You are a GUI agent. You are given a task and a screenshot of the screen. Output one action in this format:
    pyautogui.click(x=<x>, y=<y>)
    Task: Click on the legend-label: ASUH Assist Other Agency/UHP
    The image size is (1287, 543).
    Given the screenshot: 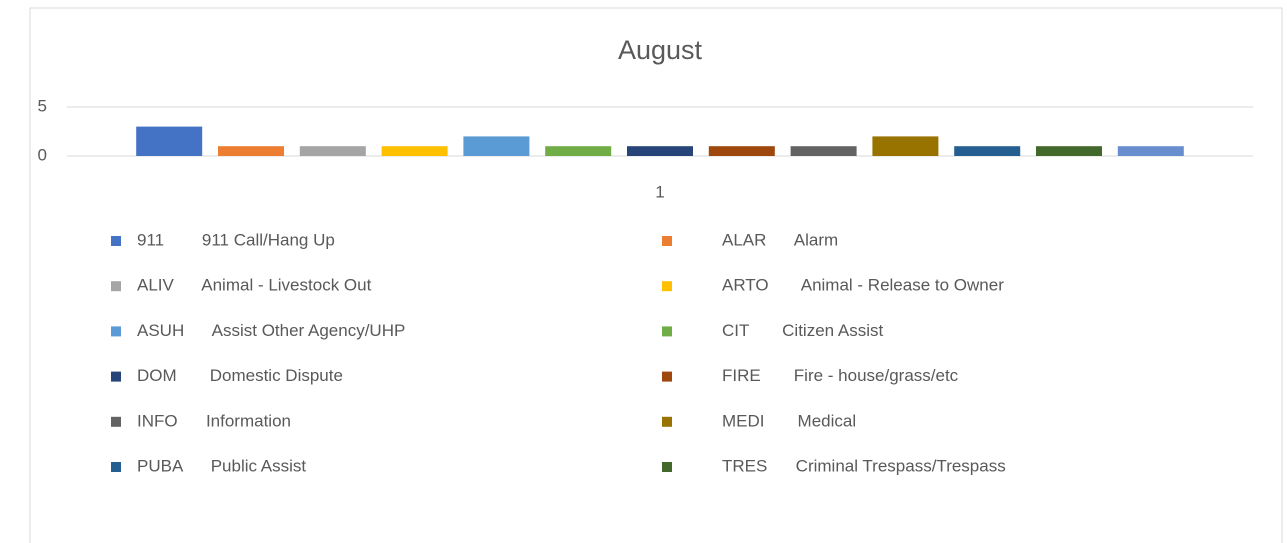 What is the action you would take?
    pyautogui.click(x=271, y=330)
    